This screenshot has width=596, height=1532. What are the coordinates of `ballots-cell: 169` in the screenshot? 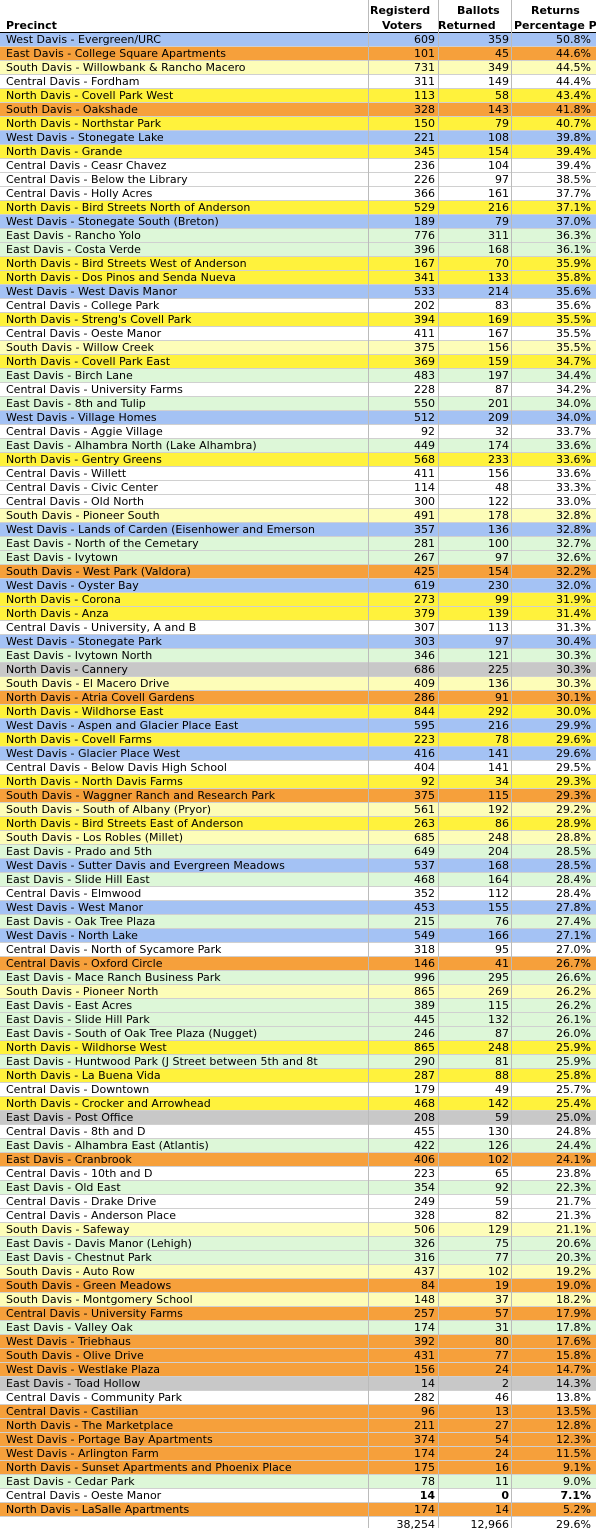 It's located at (498, 319).